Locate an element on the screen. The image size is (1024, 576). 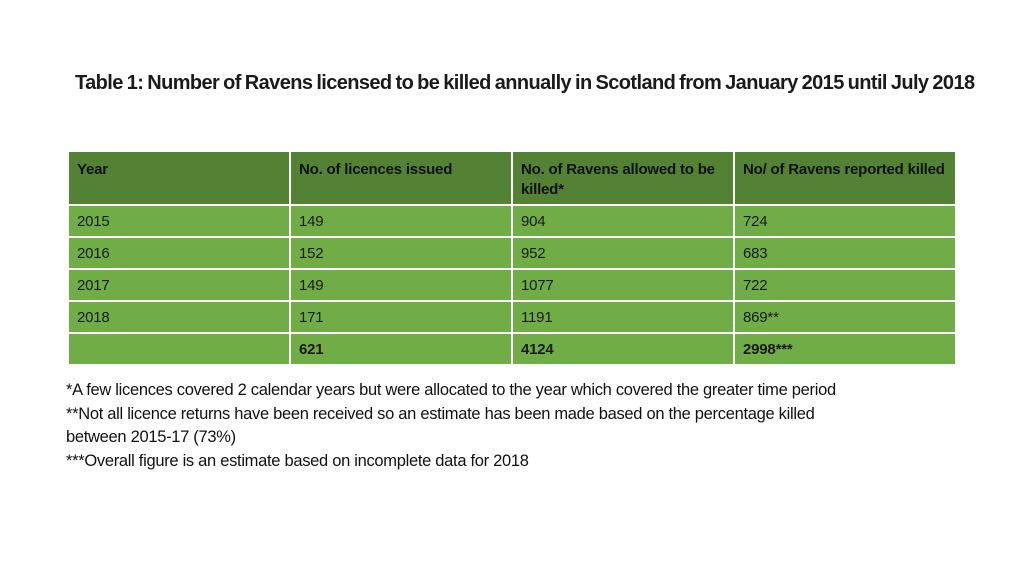
table-row-2018: 2018 171 1191 869** is located at coordinates (512, 317).